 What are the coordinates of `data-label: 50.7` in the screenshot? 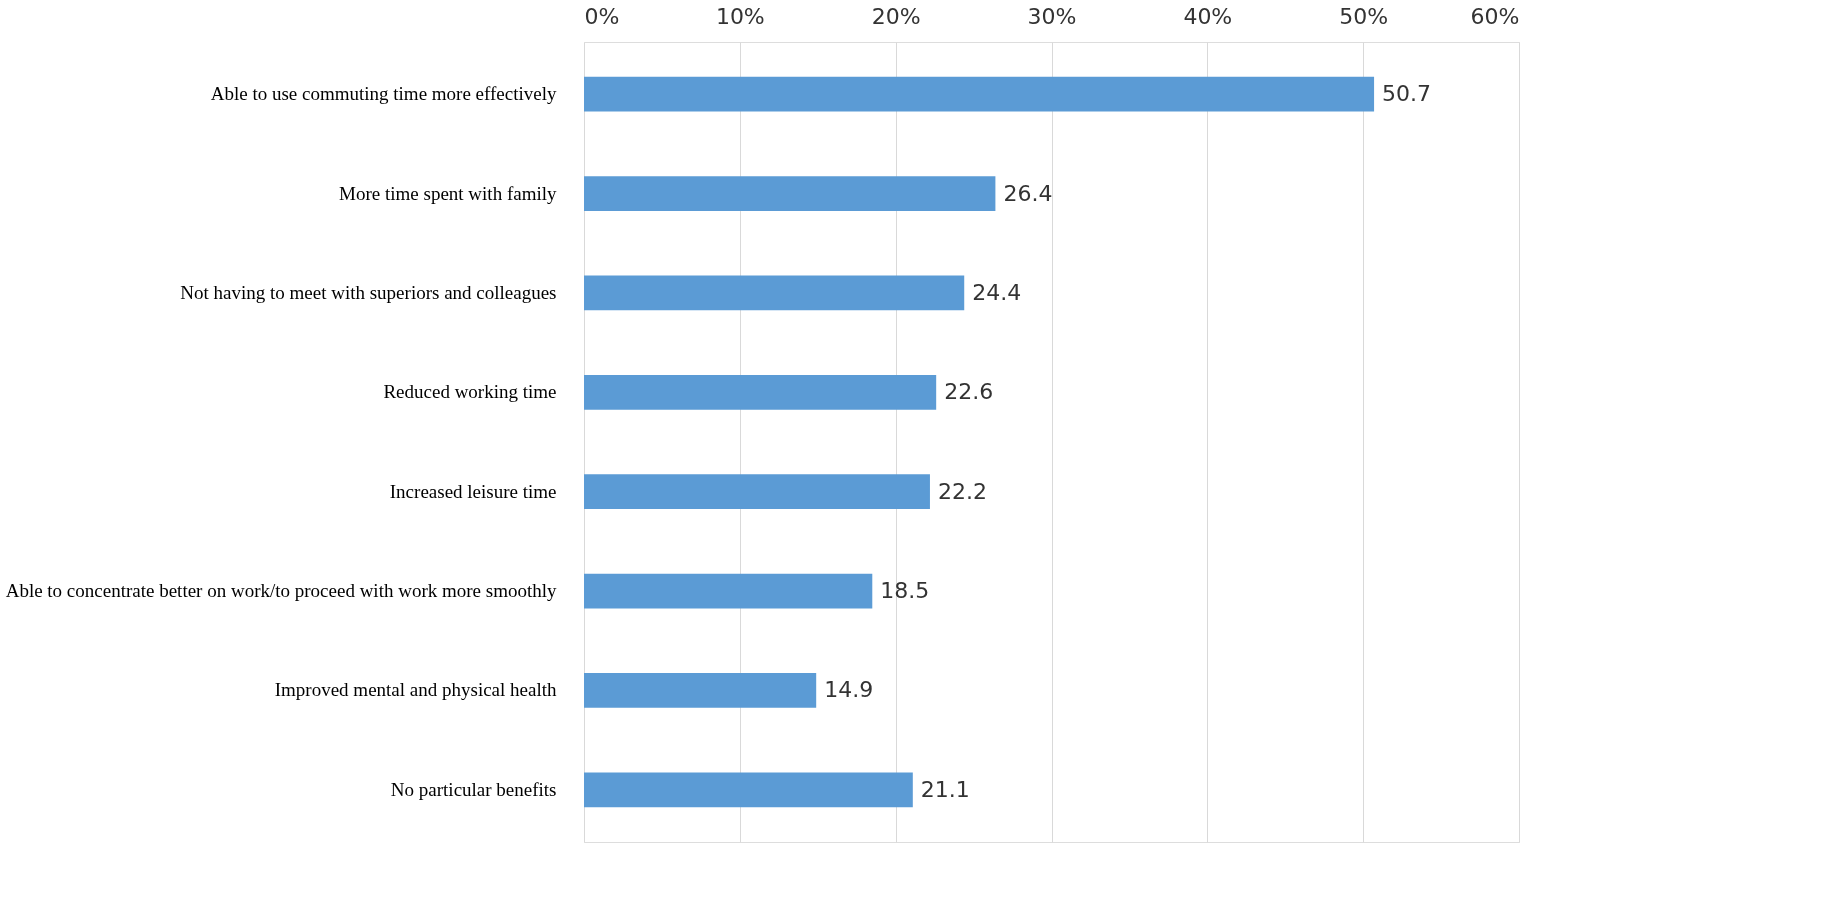 It's located at (1407, 94).